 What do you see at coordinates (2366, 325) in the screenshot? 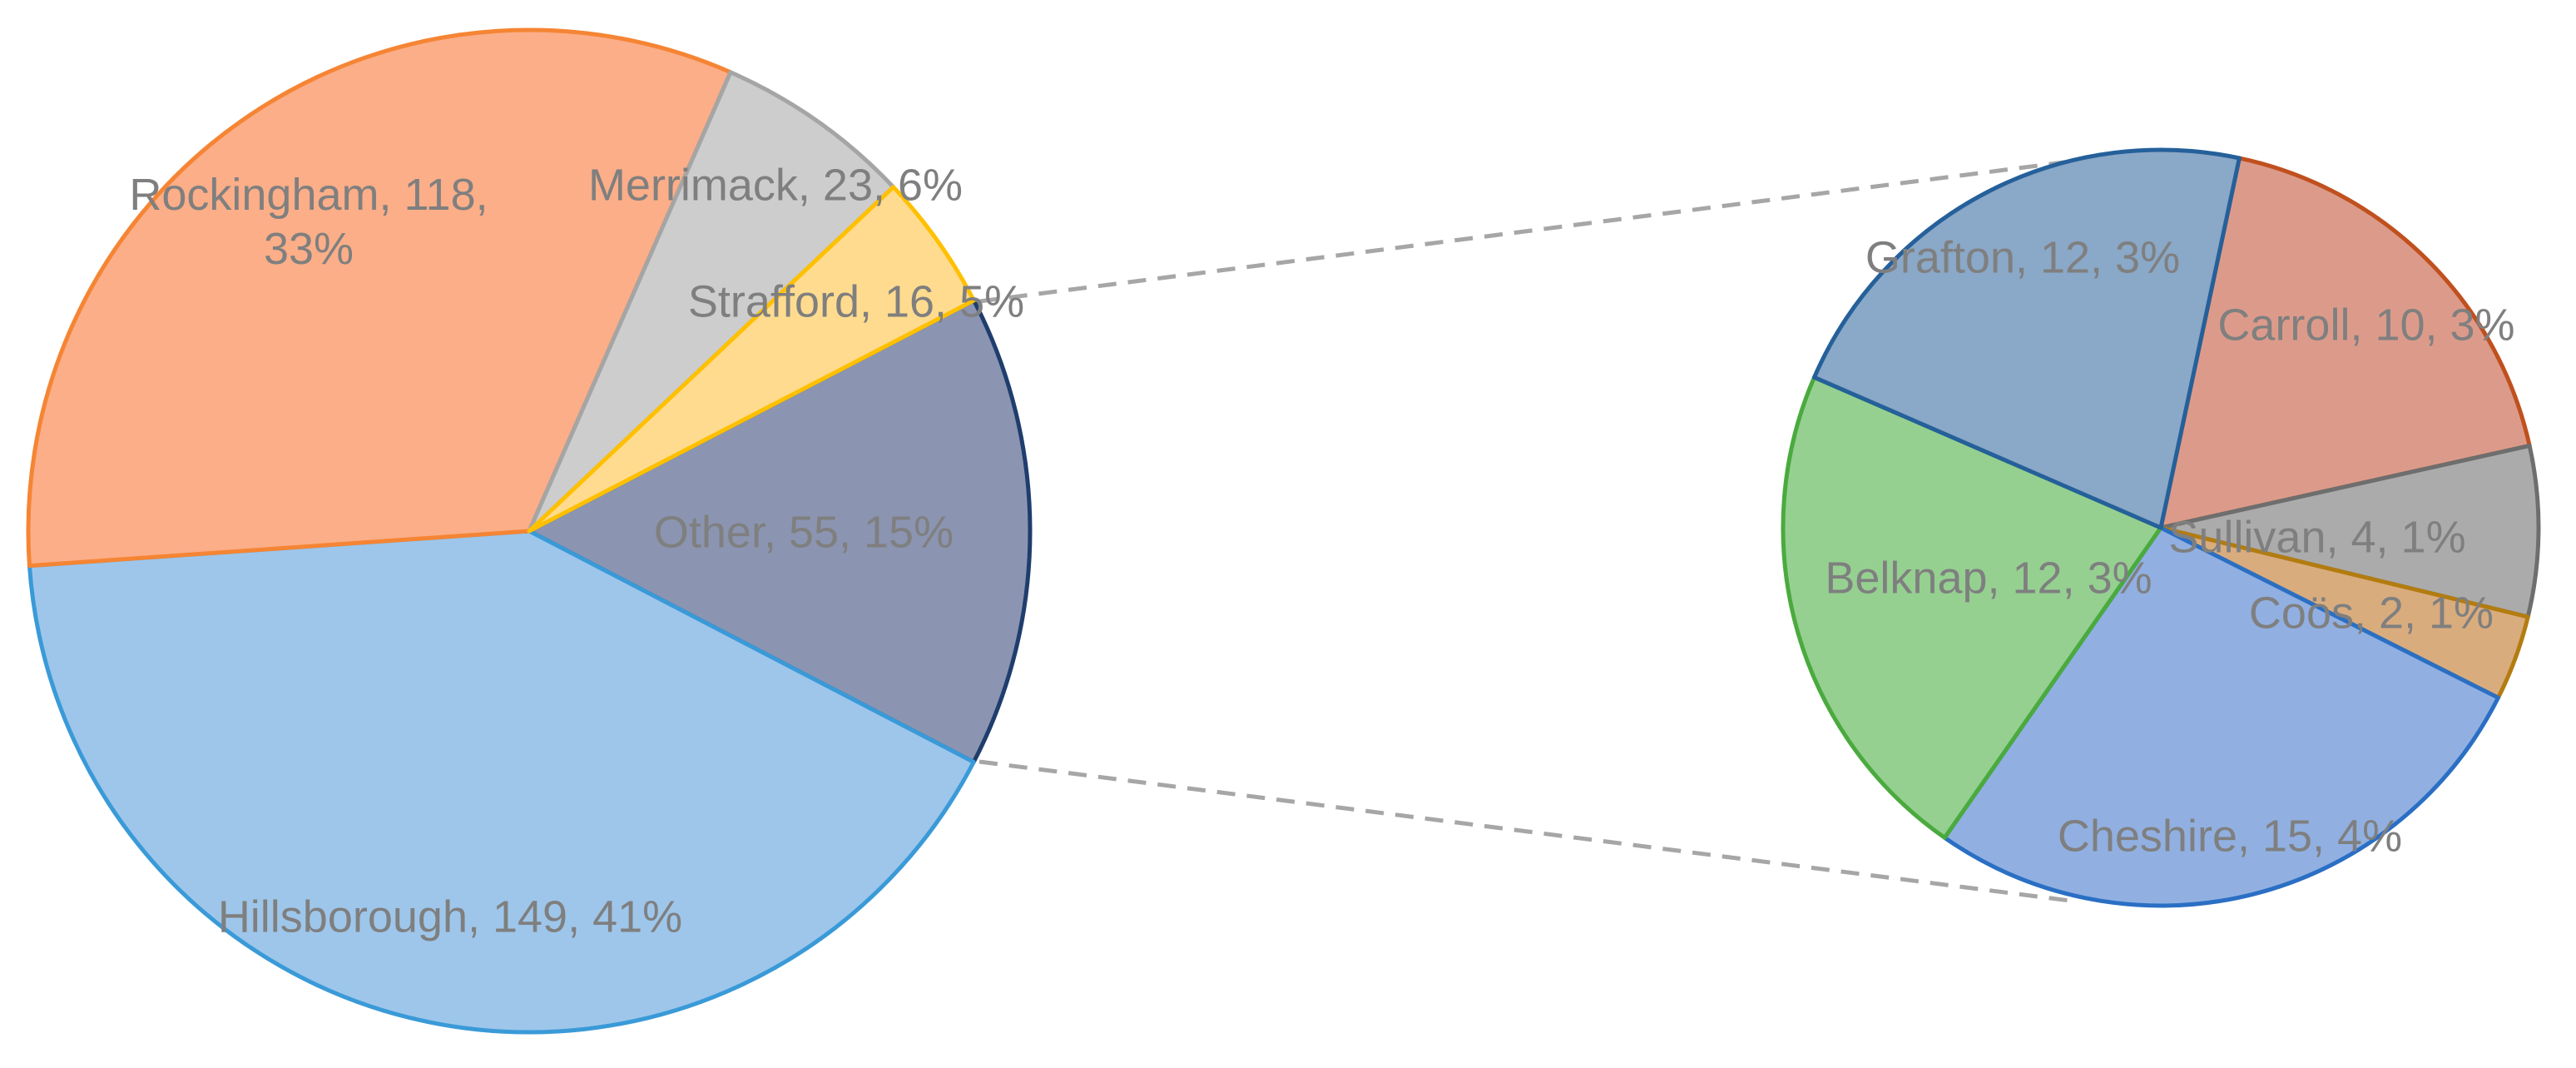
I see `data-label: Carroll, 10, 3%` at bounding box center [2366, 325].